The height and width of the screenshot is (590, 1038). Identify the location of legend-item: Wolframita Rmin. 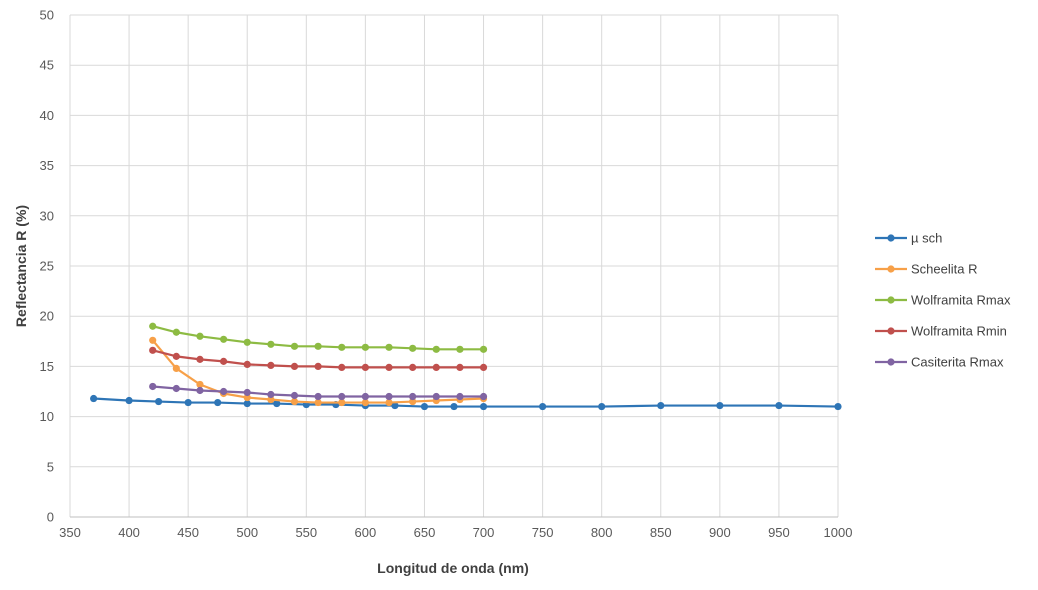
(941, 331).